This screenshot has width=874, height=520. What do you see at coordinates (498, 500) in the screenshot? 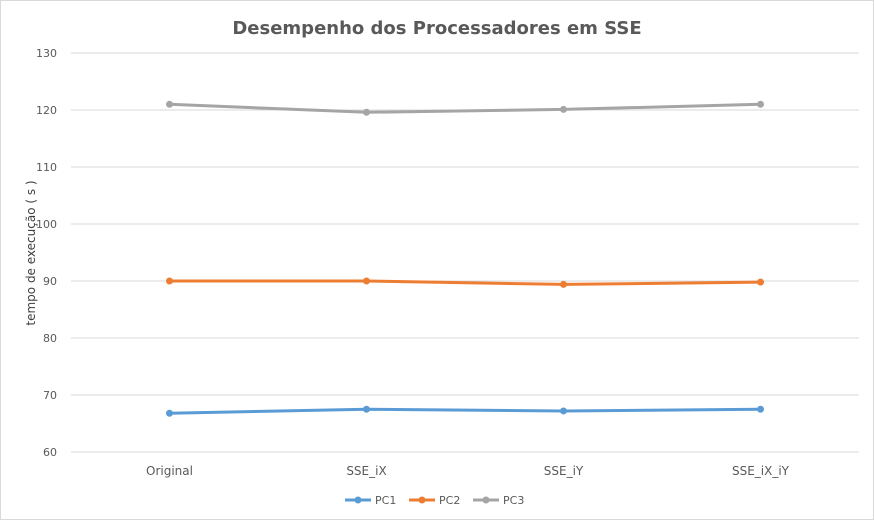
I see `legend-item-pc3: PC3` at bounding box center [498, 500].